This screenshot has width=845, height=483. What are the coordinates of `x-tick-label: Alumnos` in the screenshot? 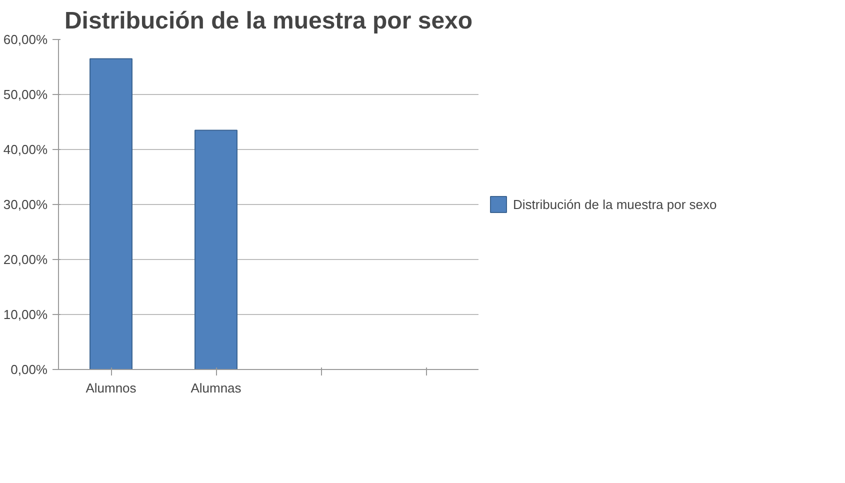 It's located at (111, 388).